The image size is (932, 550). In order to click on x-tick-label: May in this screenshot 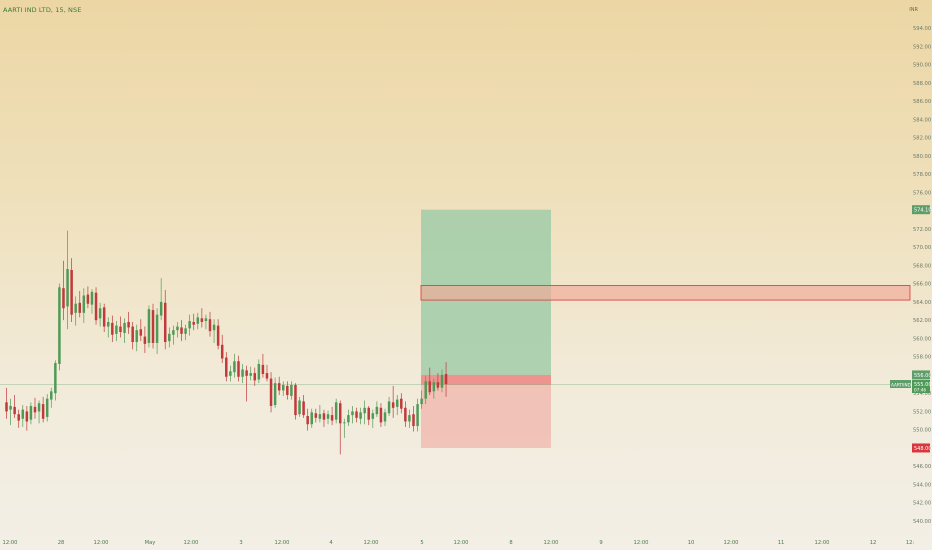, I will do `click(150, 543)`.